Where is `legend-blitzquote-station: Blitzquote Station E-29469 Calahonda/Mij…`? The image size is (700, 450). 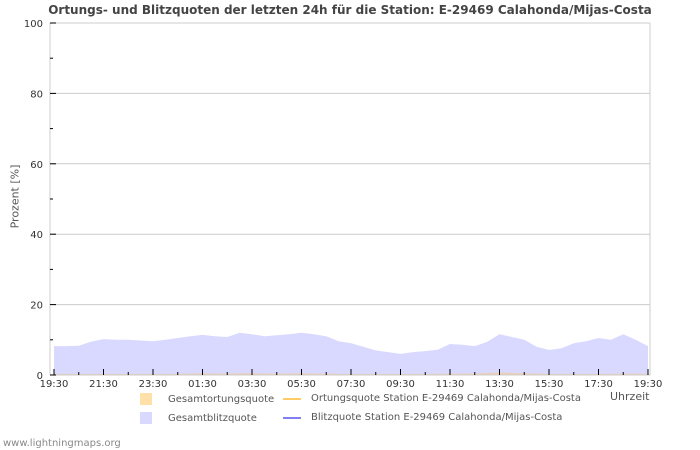 legend-blitzquote-station: Blitzquote Station E-29469 Calahonda/Mij… is located at coordinates (422, 417).